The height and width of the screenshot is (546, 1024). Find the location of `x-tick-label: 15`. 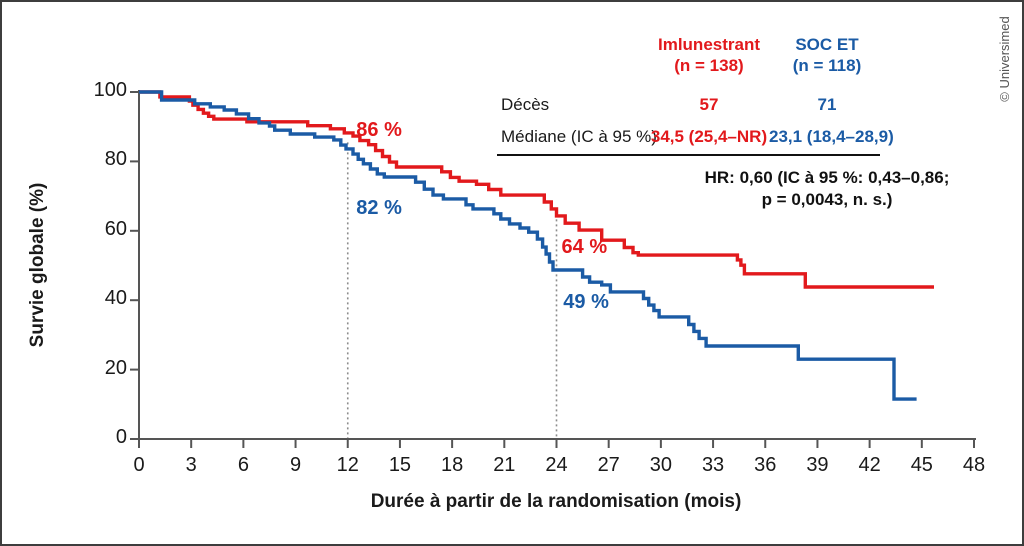

x-tick-label: 15 is located at coordinates (400, 465).